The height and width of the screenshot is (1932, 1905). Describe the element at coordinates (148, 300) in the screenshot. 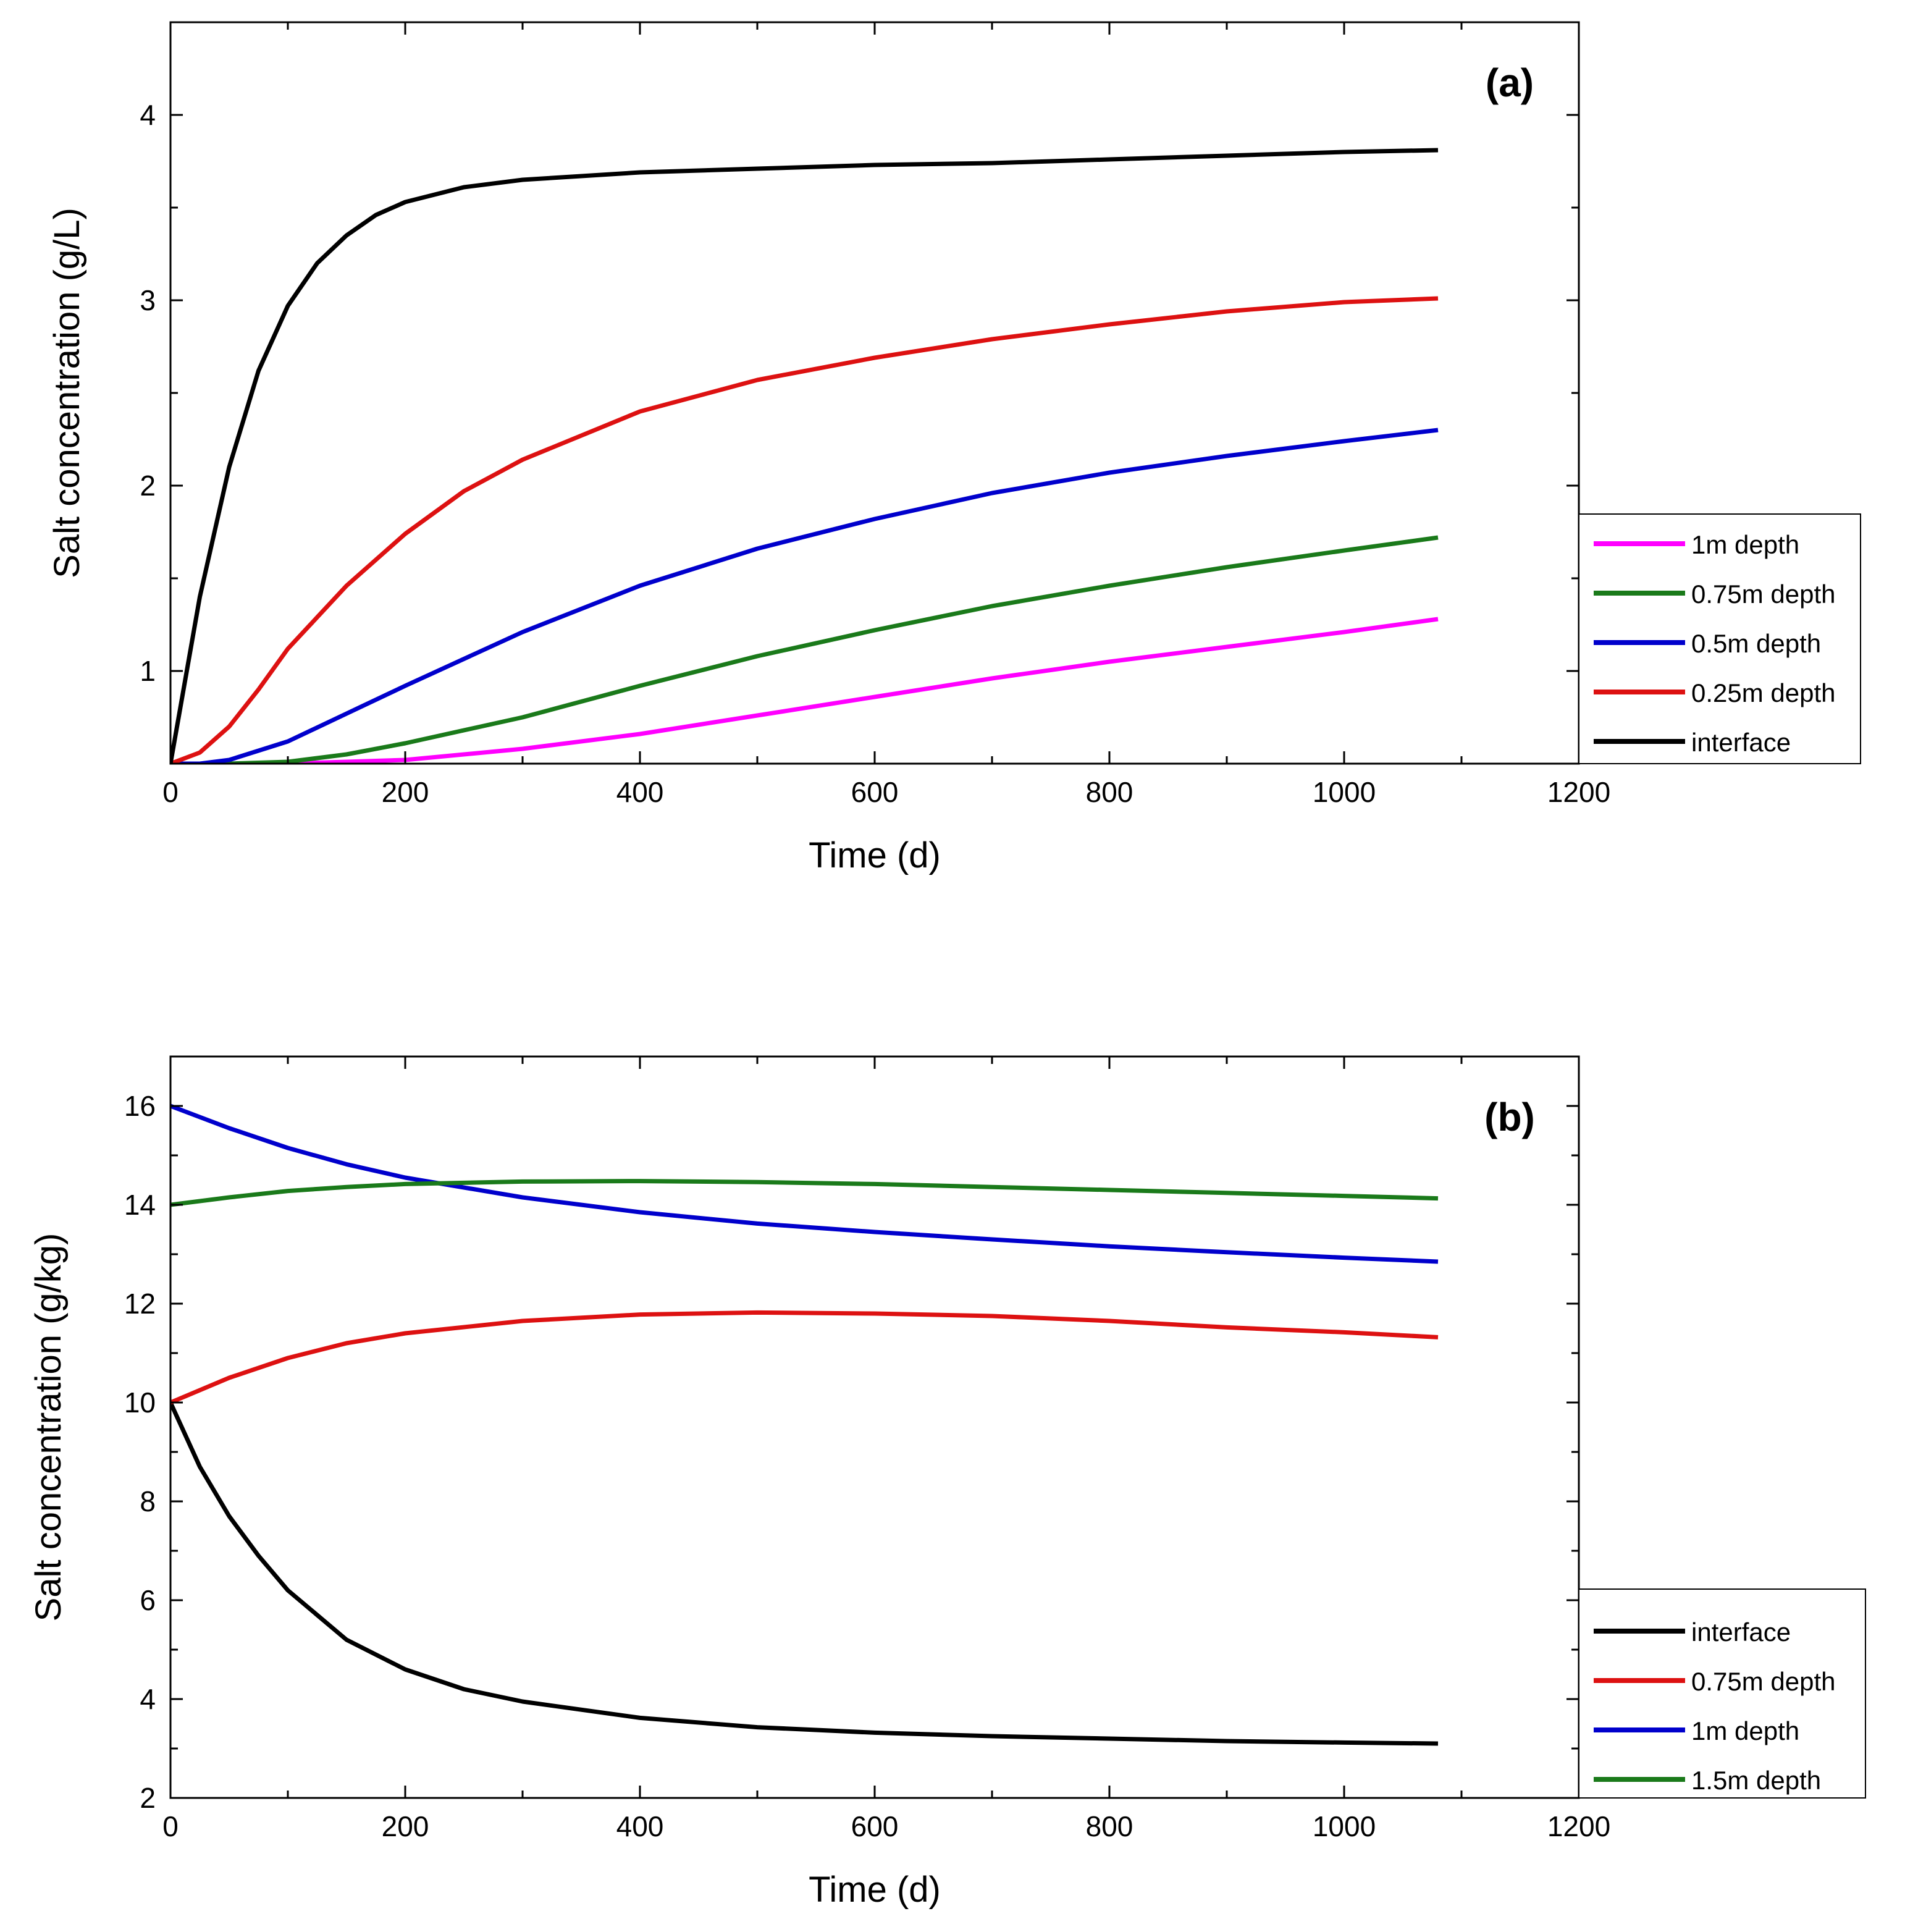

I see `y-tick-label: 3` at that location.